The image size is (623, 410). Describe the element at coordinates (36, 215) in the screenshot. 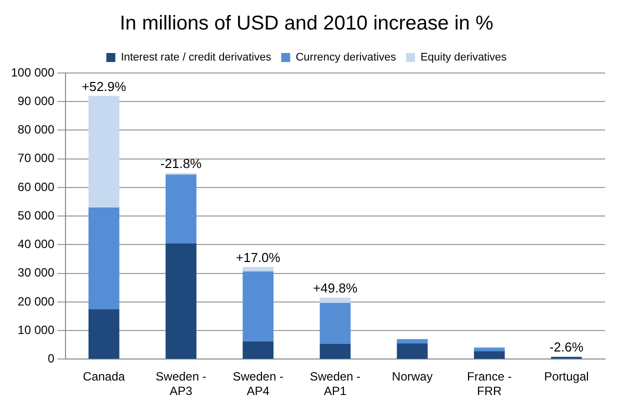

I see `y-tick-label: 50 000` at that location.